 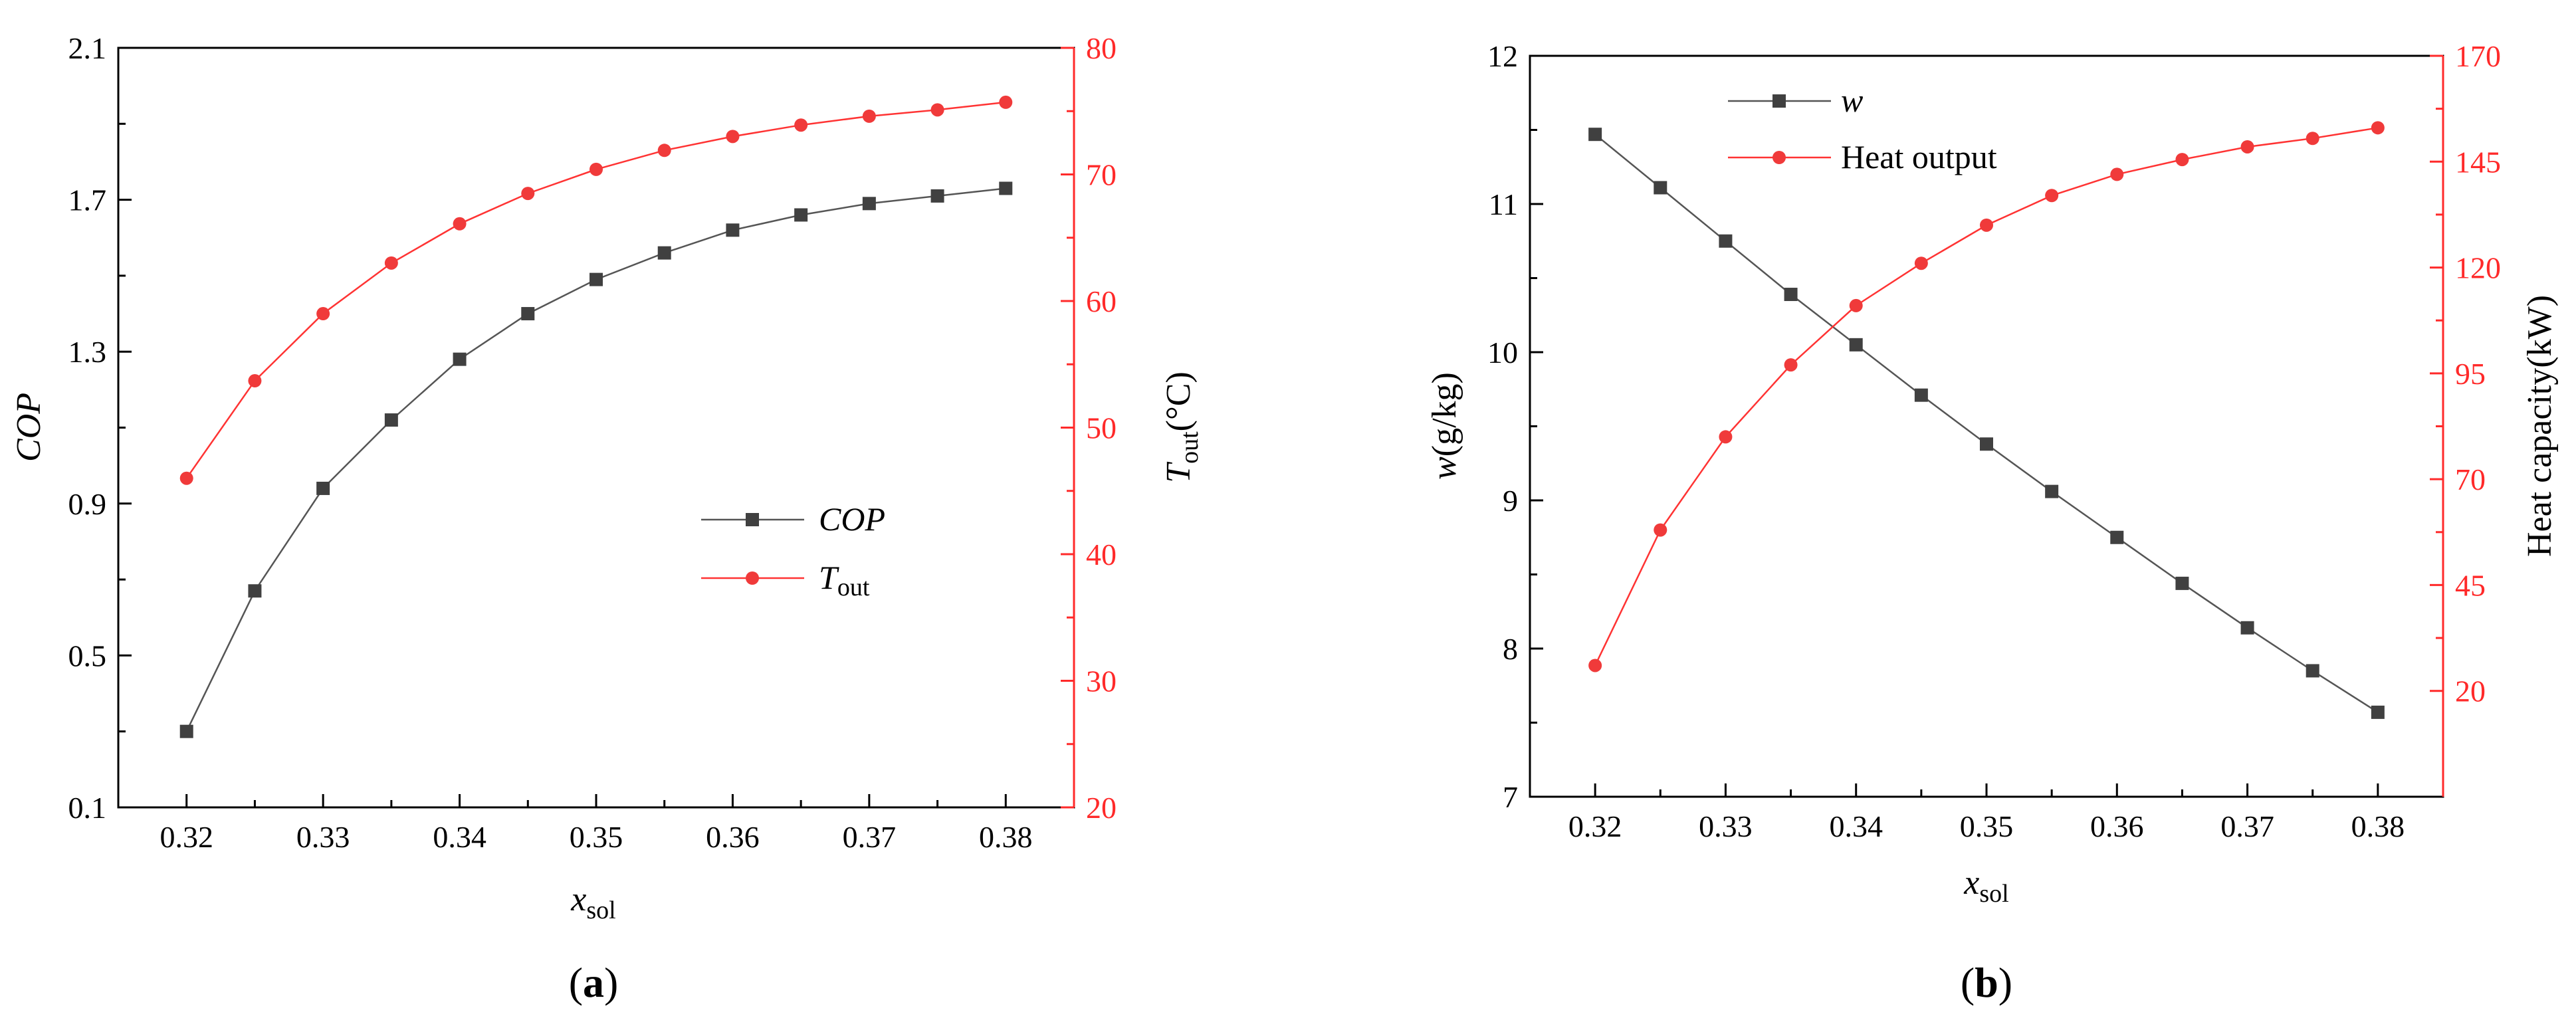 I want to click on panel-b-y-left-label-main: w, so click(x=1444, y=469).